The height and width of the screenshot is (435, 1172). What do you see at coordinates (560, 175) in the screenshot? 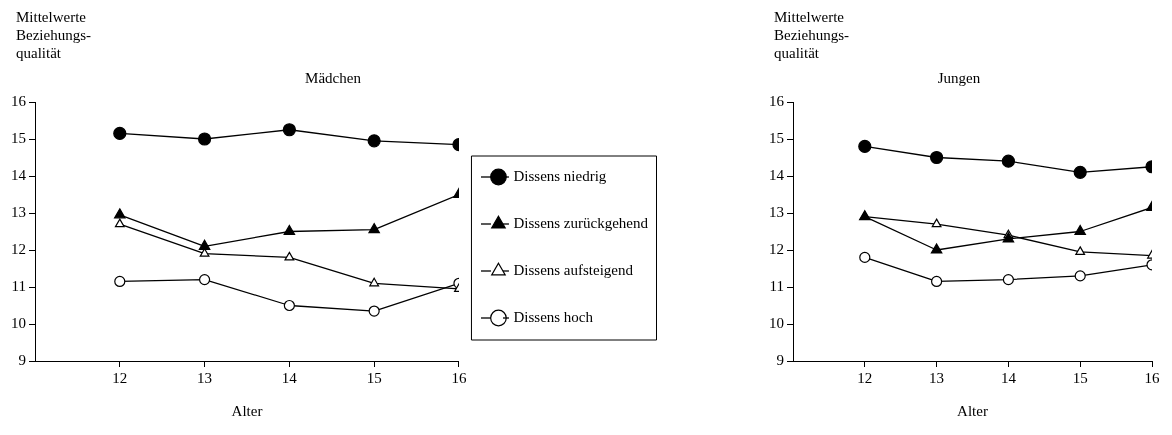
I see `legend-label: Dissens niedrig` at bounding box center [560, 175].